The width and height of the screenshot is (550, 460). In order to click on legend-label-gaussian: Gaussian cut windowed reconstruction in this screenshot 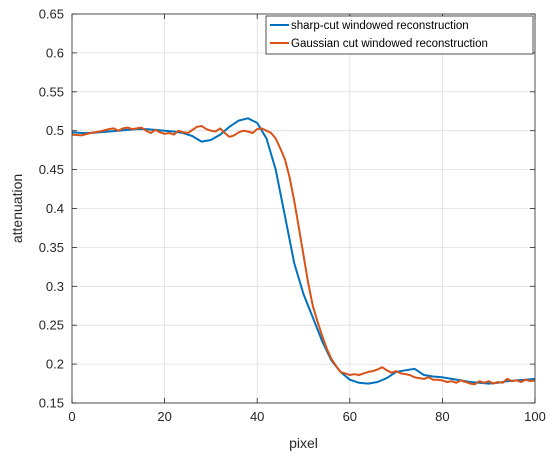, I will do `click(389, 44)`.